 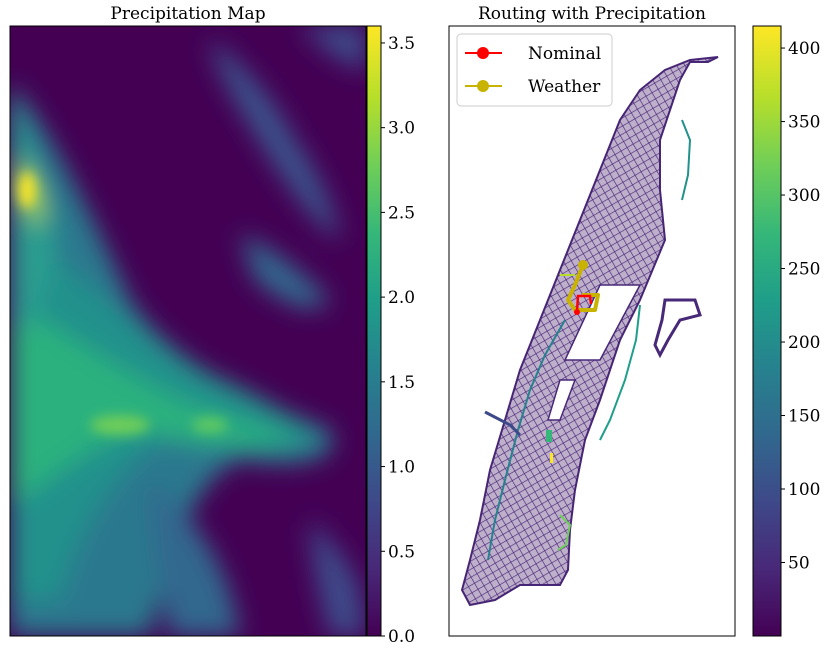 I want to click on left-colorbar-tick-label: 1.0, so click(x=401, y=468).